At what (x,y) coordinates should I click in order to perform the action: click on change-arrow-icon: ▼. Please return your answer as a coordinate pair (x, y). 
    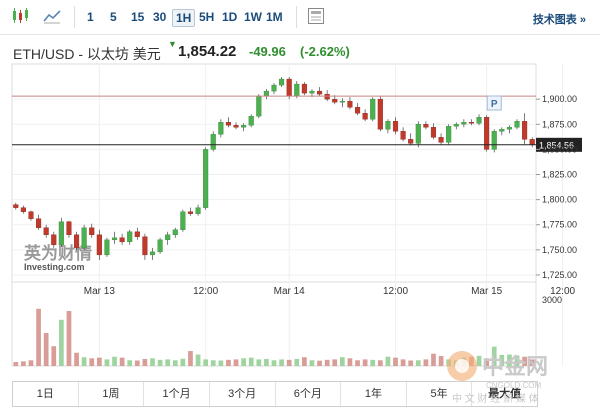
    Looking at the image, I should click on (172, 44).